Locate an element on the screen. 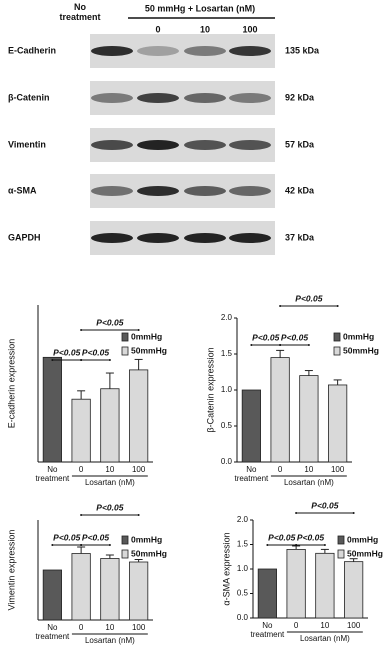  y-tick-label: 0.0 is located at coordinates (243, 617).